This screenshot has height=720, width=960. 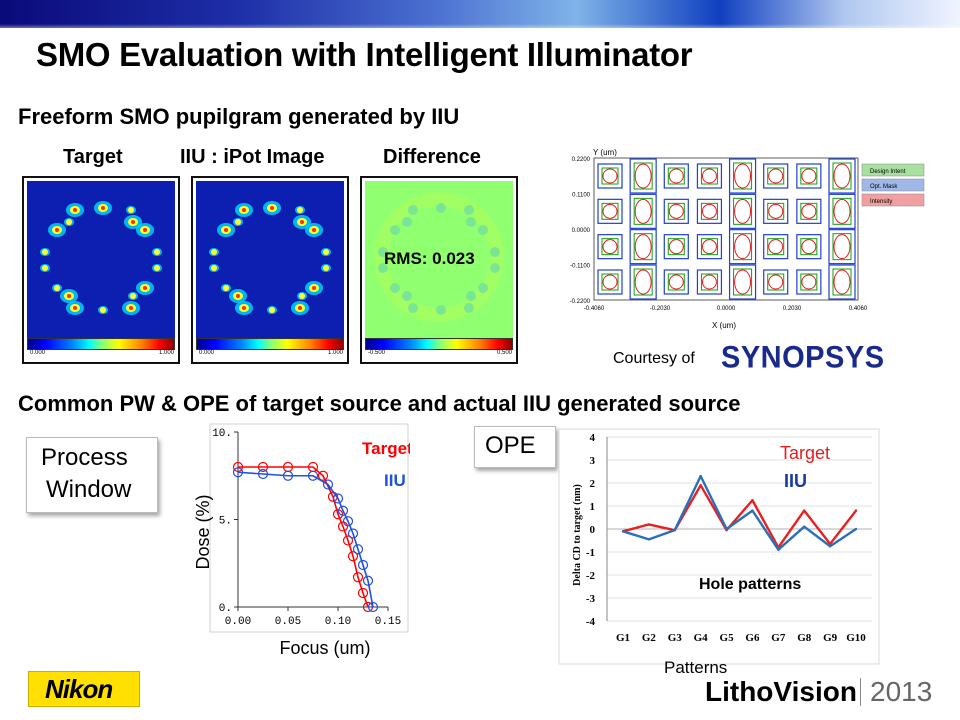 I want to click on pw-y-tick: 10., so click(x=222, y=434).